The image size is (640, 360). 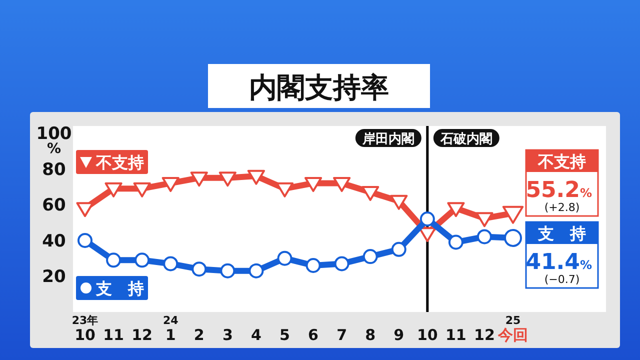 I want to click on x-tick-label: 25 今回, so click(x=512, y=329).